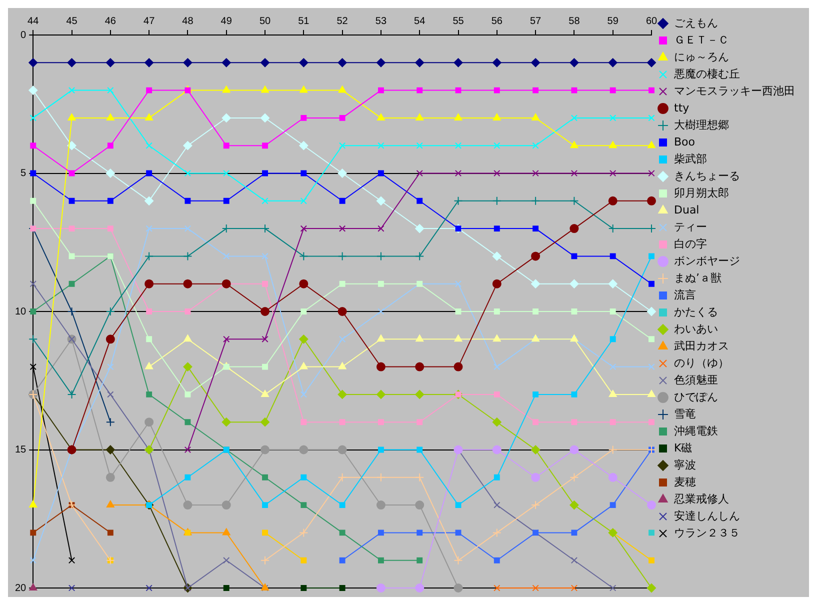  I want to click on y-tick-label: 20, so click(21, 588).